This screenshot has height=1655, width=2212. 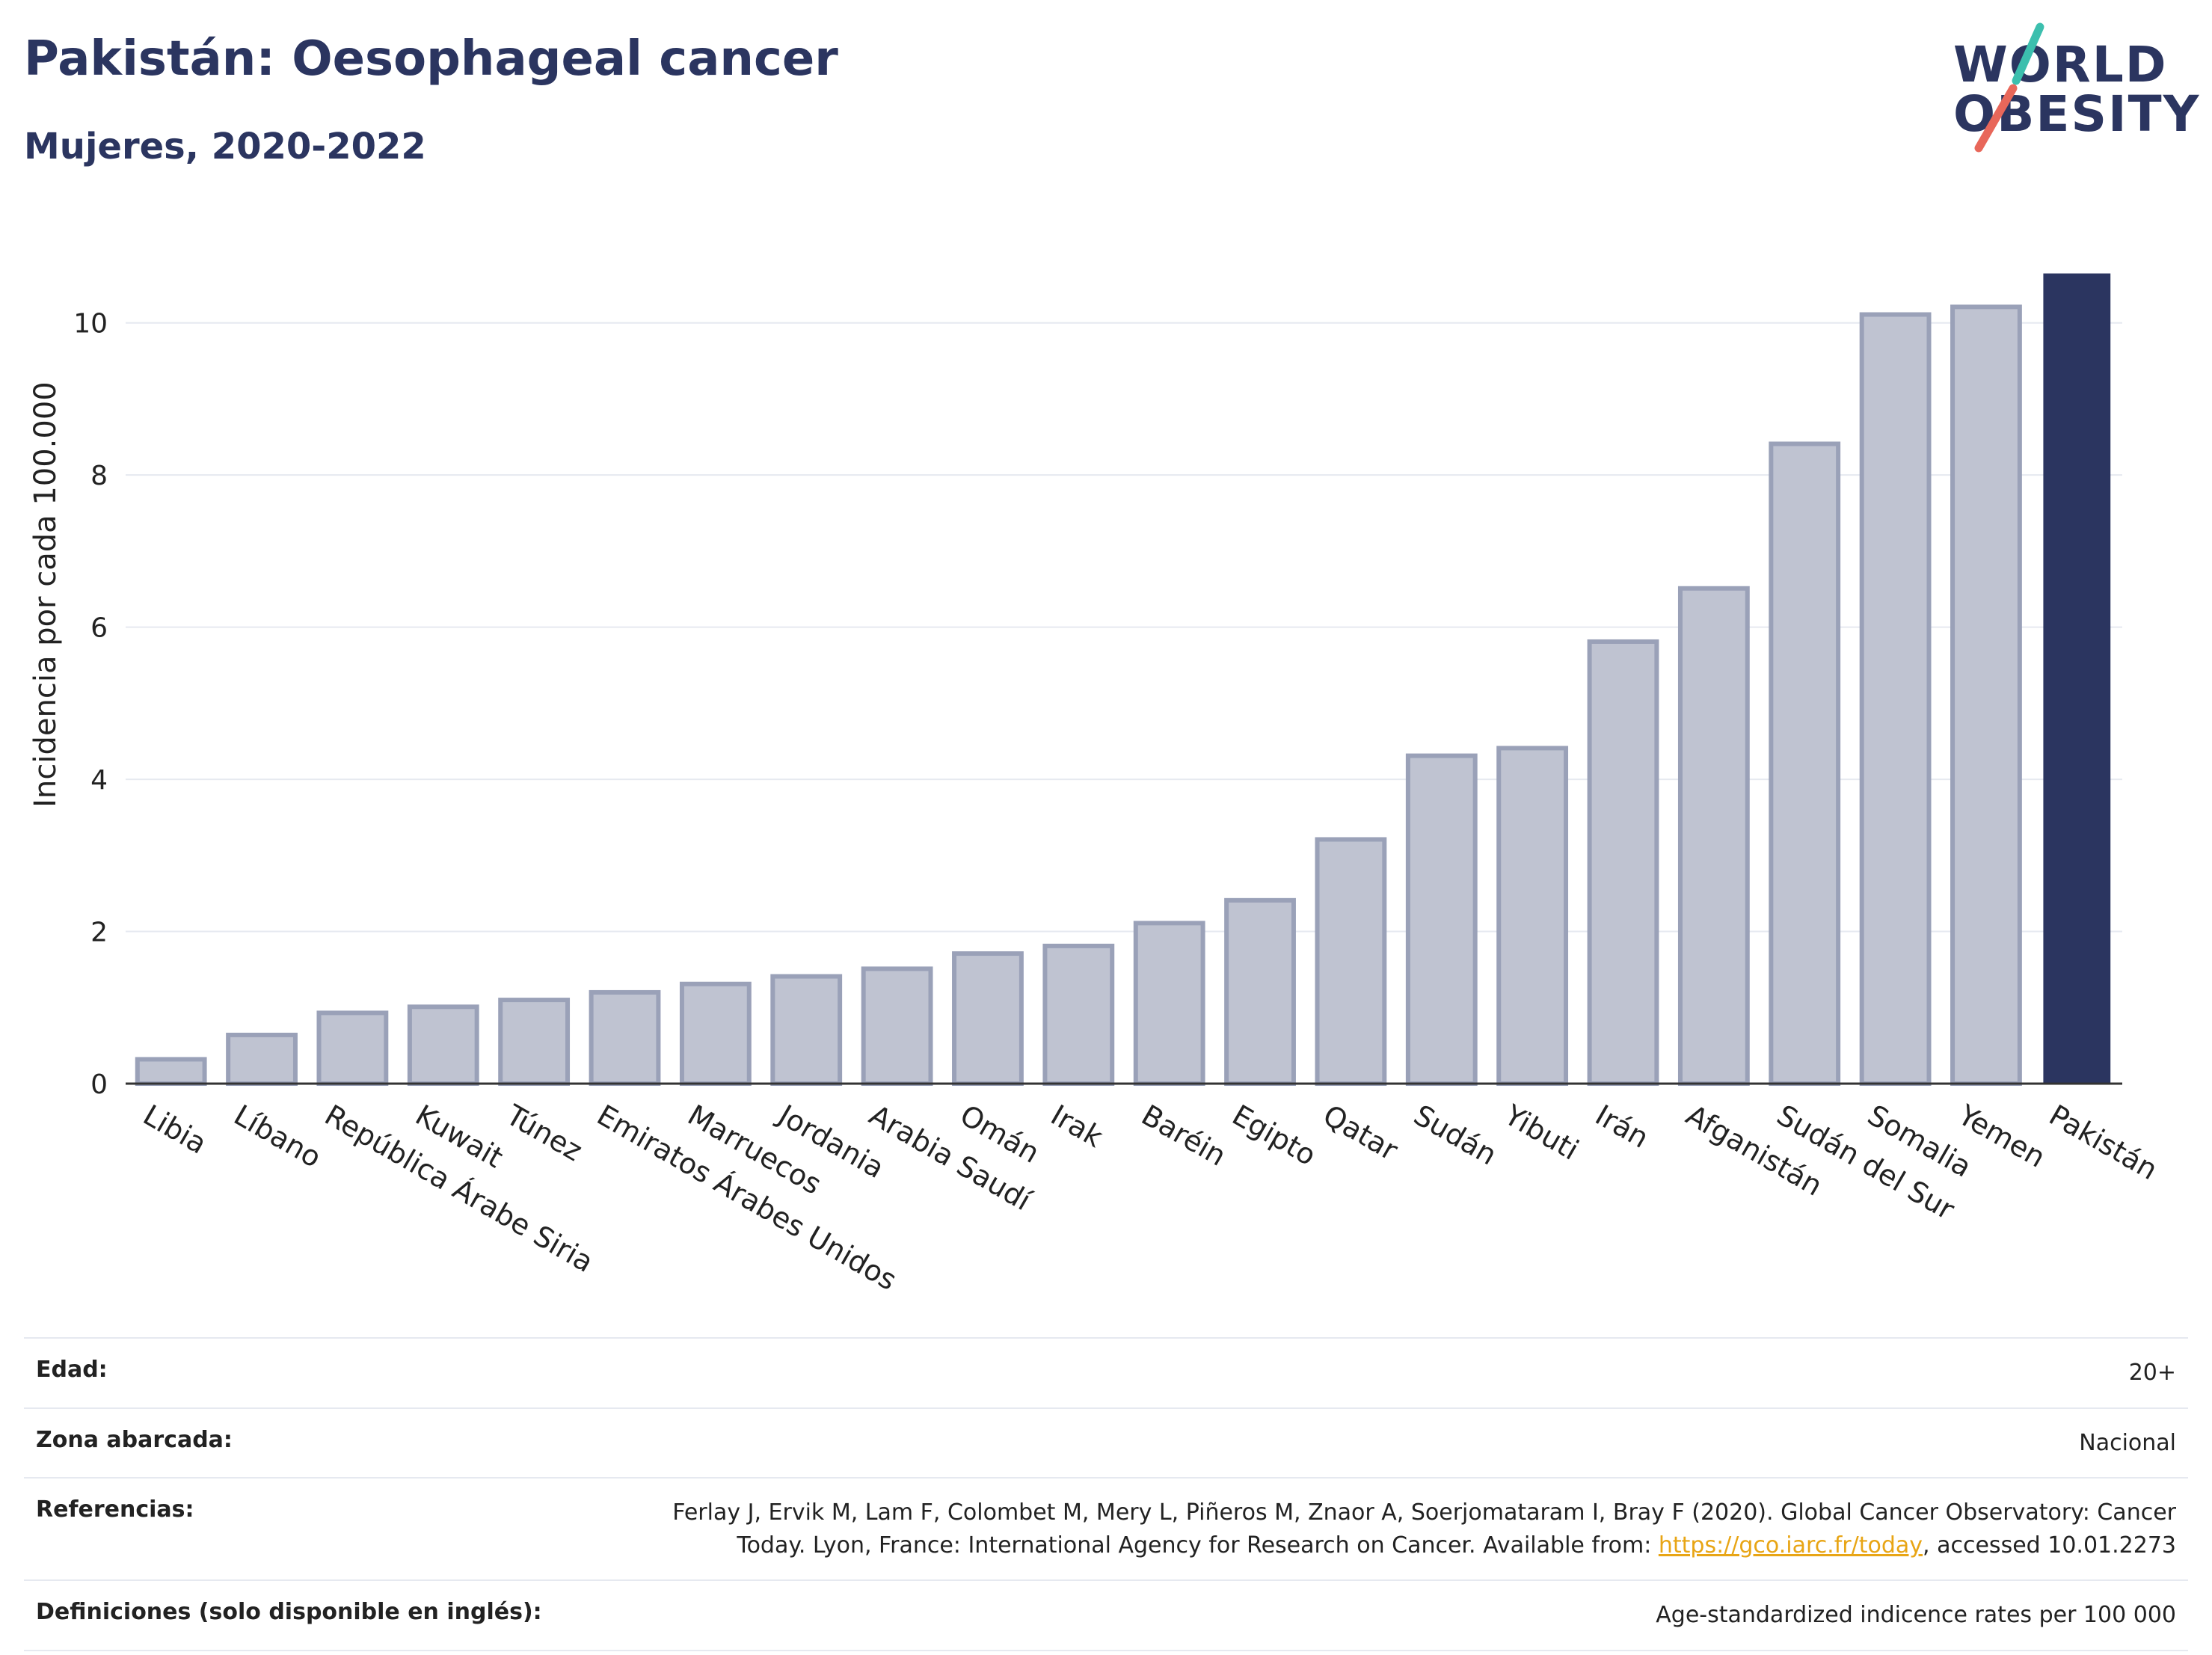 What do you see at coordinates (1542, 1132) in the screenshot?
I see `x-tick-label: Yibuti` at bounding box center [1542, 1132].